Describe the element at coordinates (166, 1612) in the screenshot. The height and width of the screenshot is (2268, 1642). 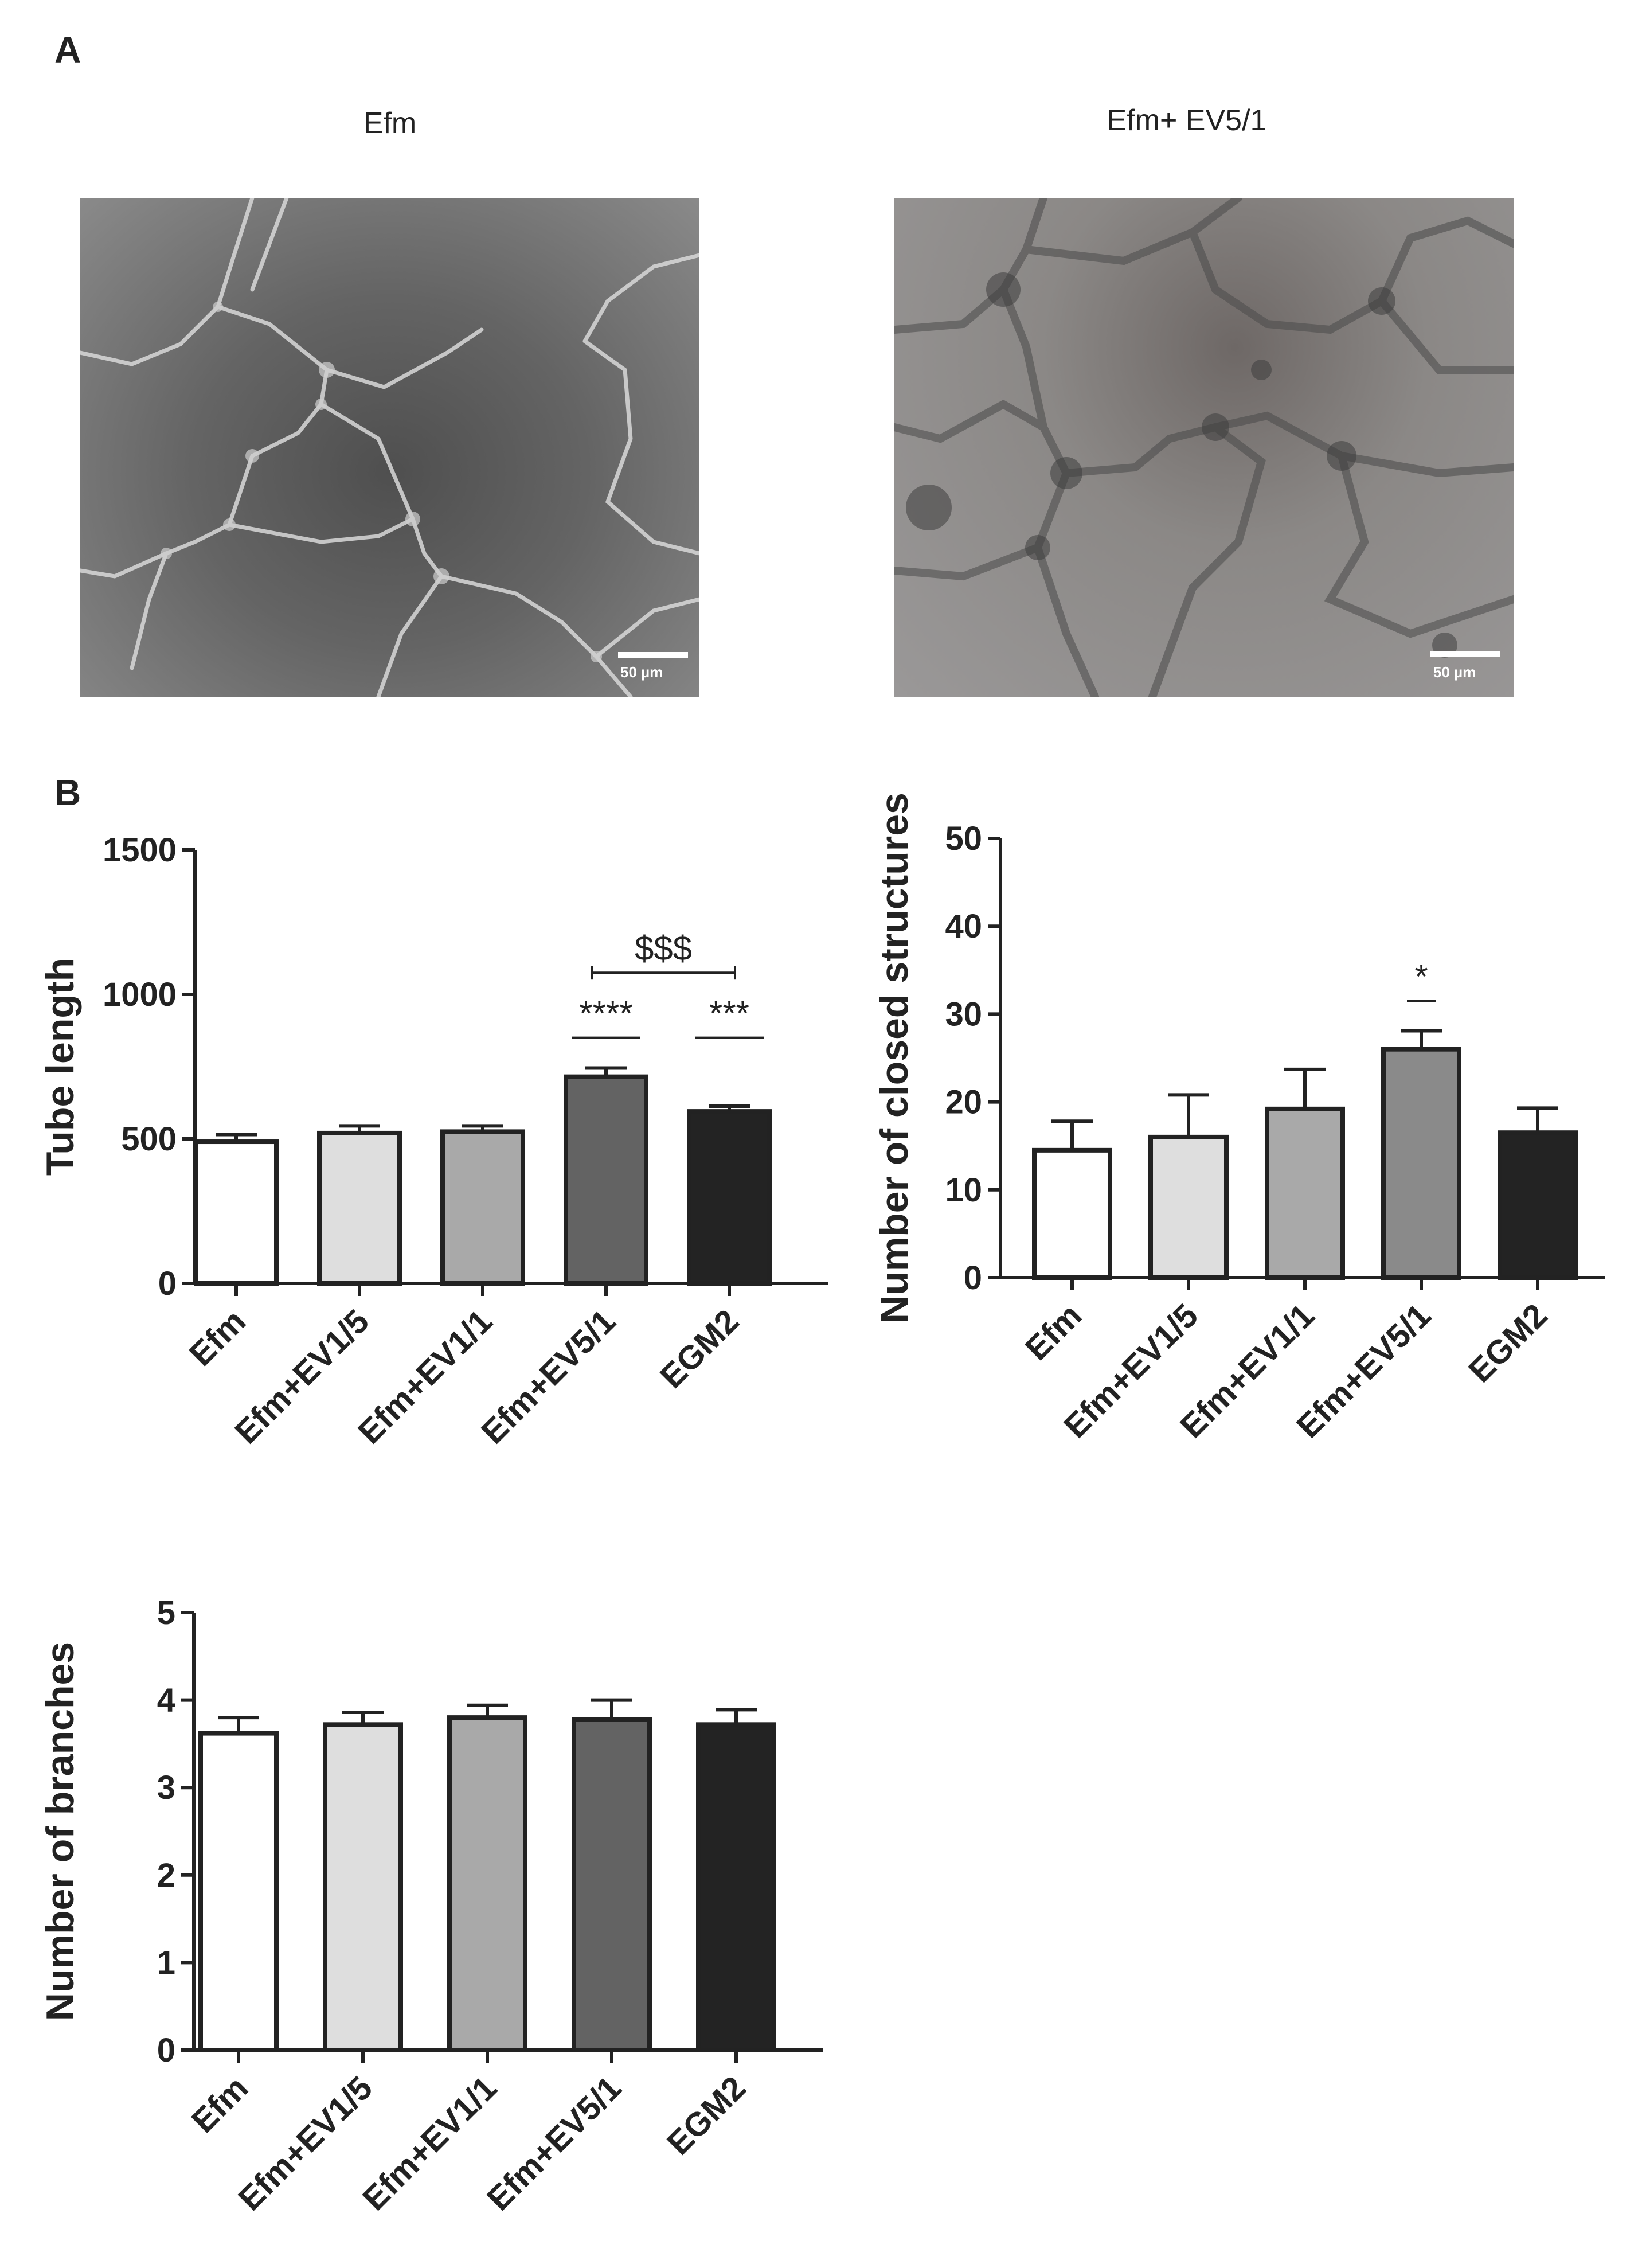
I see `y-tick-label: 5` at that location.